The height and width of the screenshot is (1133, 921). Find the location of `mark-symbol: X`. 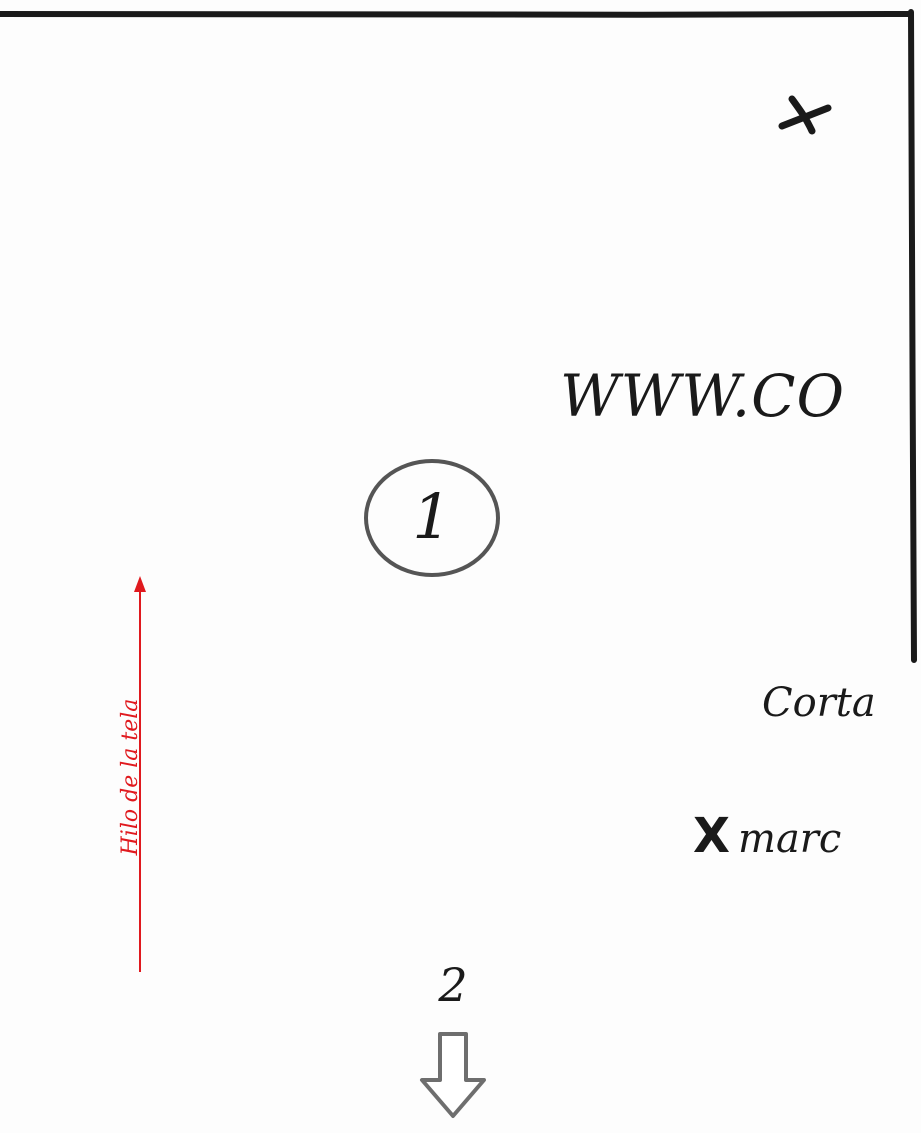

mark-symbol: X is located at coordinates (712, 836).